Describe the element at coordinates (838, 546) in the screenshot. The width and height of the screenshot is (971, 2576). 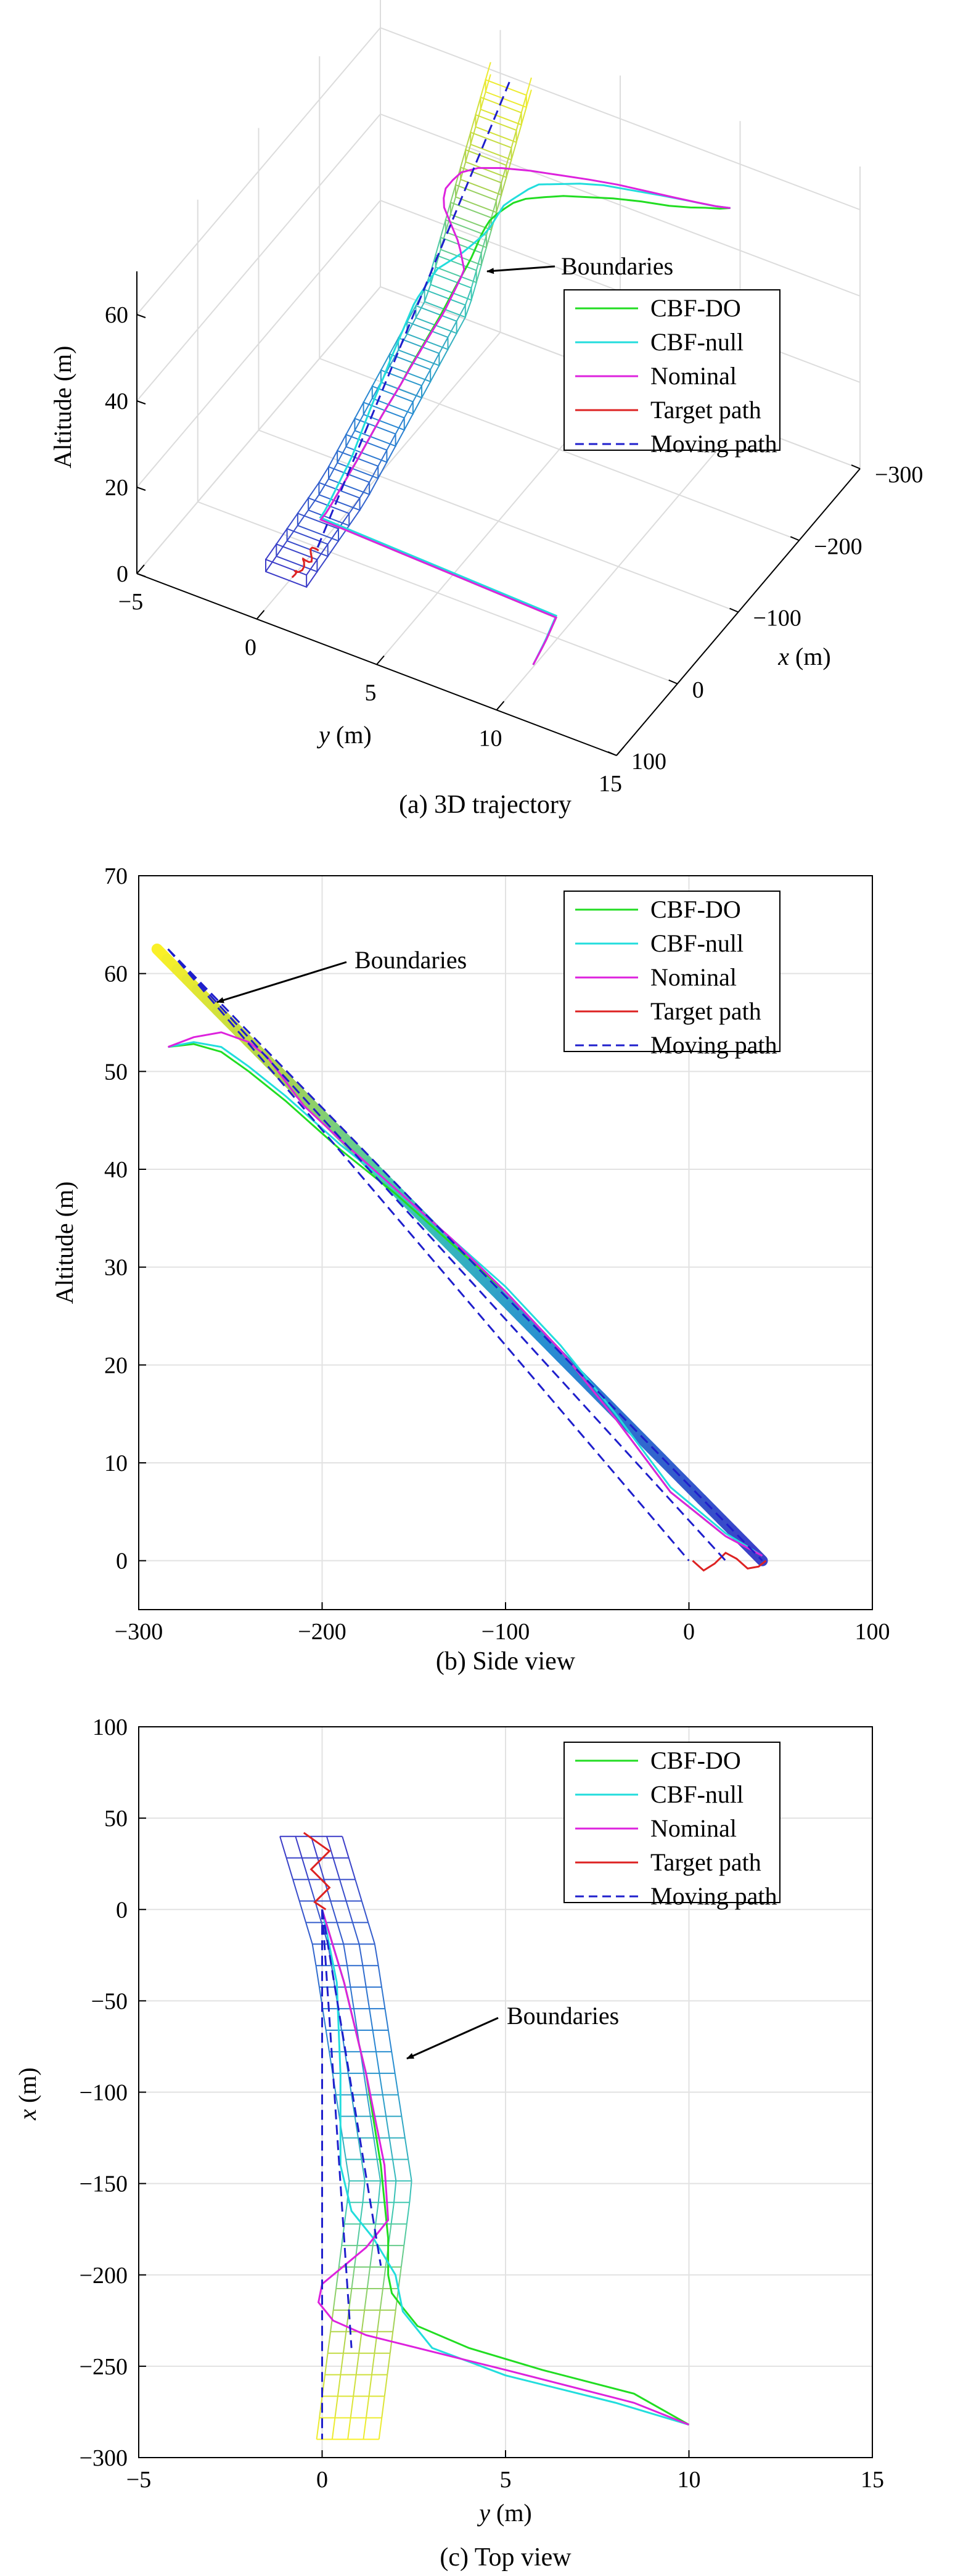
I see `x-tick-label-3d: −200` at that location.